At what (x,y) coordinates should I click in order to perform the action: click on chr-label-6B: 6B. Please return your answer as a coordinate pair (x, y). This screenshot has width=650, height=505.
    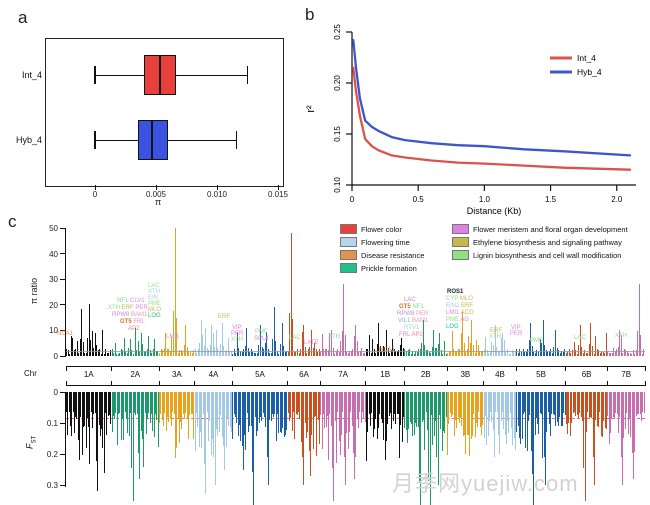
    Looking at the image, I should click on (586, 374).